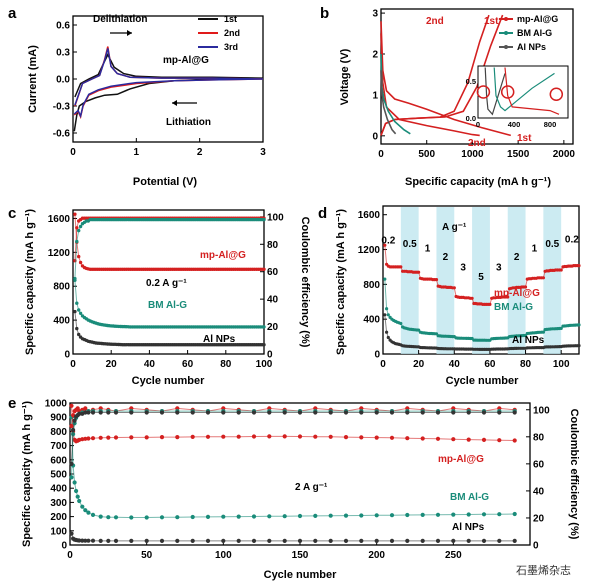 Image resolution: width=589 pixels, height=586 pixels. What do you see at coordinates (263, 152) in the screenshot?
I see `x-tick-label: 3` at bounding box center [263, 152].